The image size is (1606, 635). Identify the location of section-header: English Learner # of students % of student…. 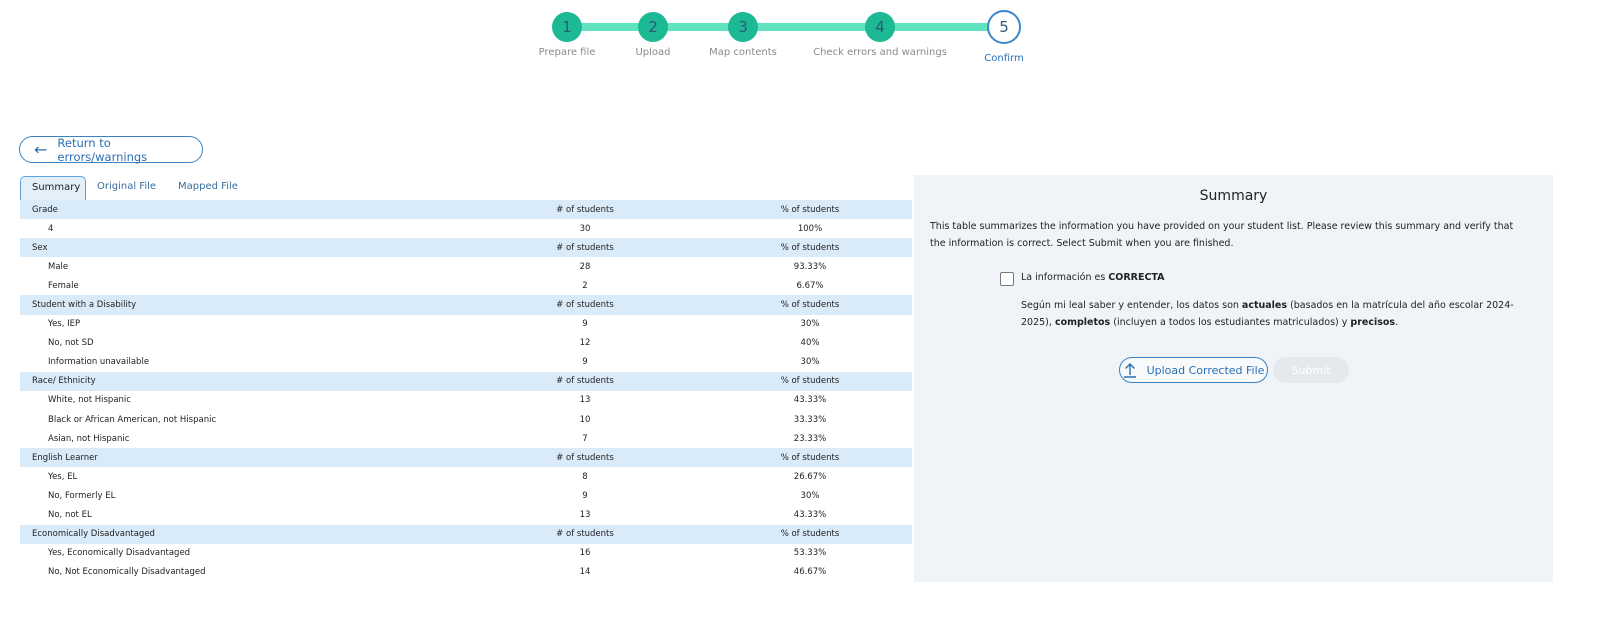
(466, 458).